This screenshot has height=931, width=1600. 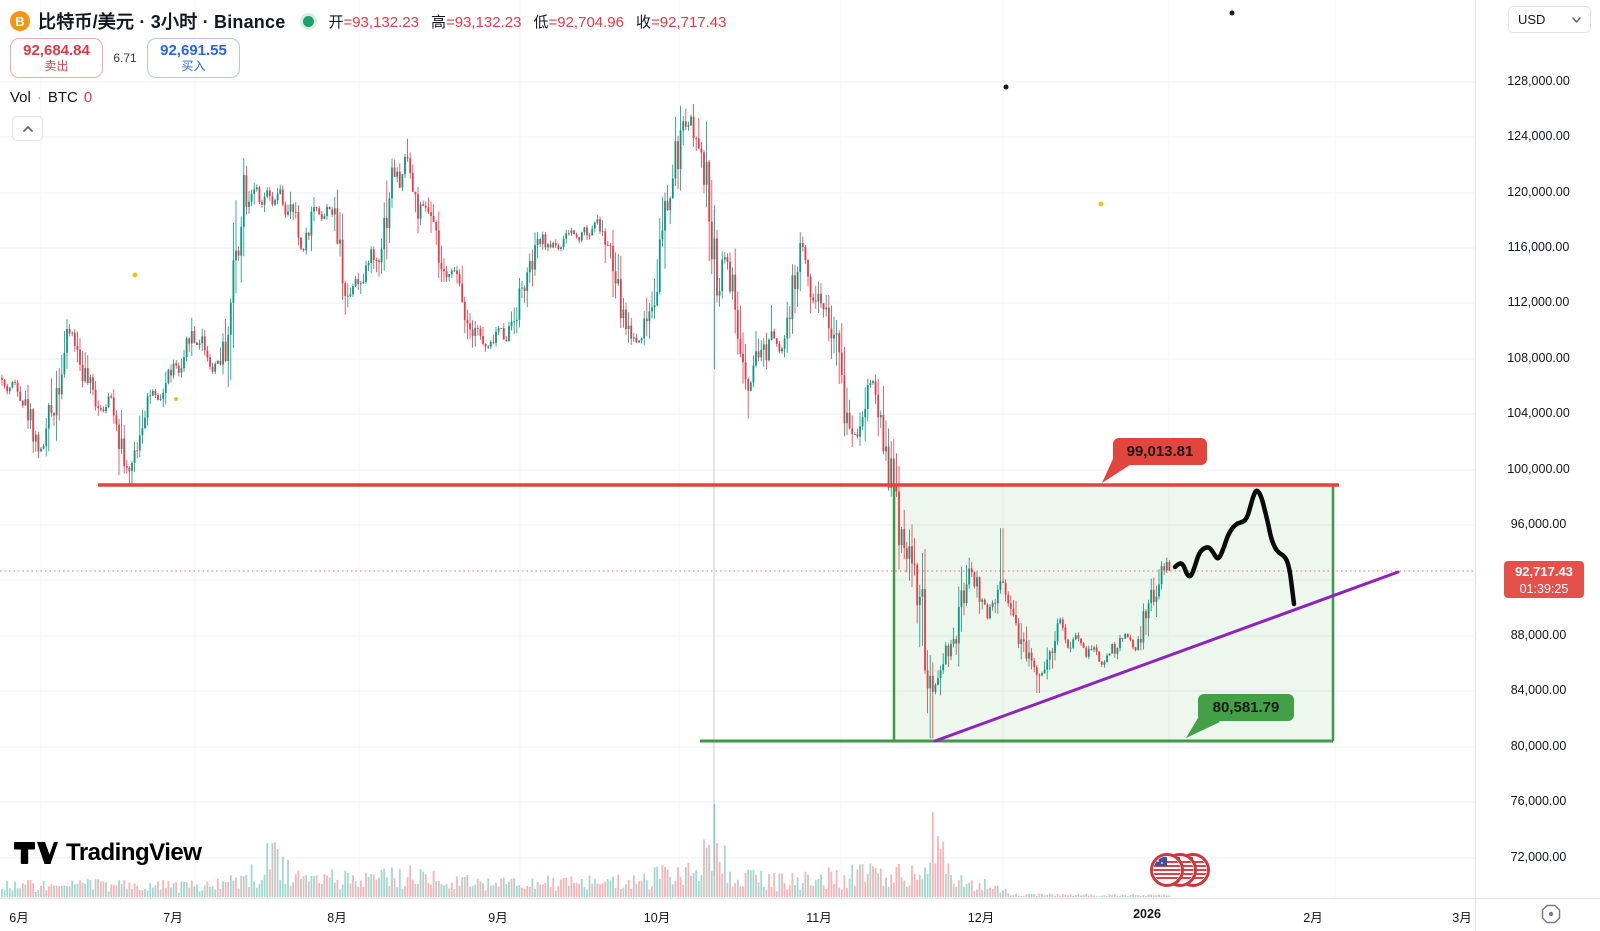 I want to click on ohlc-item: 高=93,132.23, so click(x=476, y=22).